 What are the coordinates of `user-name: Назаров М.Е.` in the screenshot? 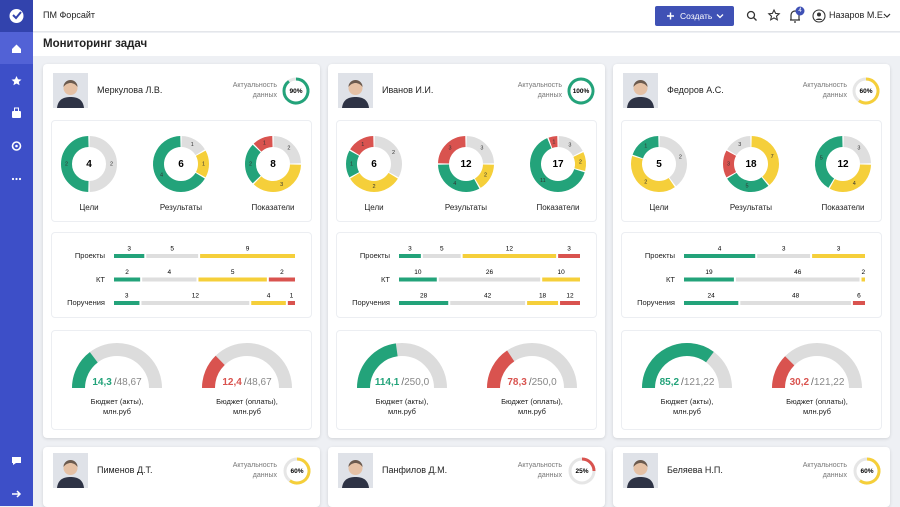 It's located at (857, 15).